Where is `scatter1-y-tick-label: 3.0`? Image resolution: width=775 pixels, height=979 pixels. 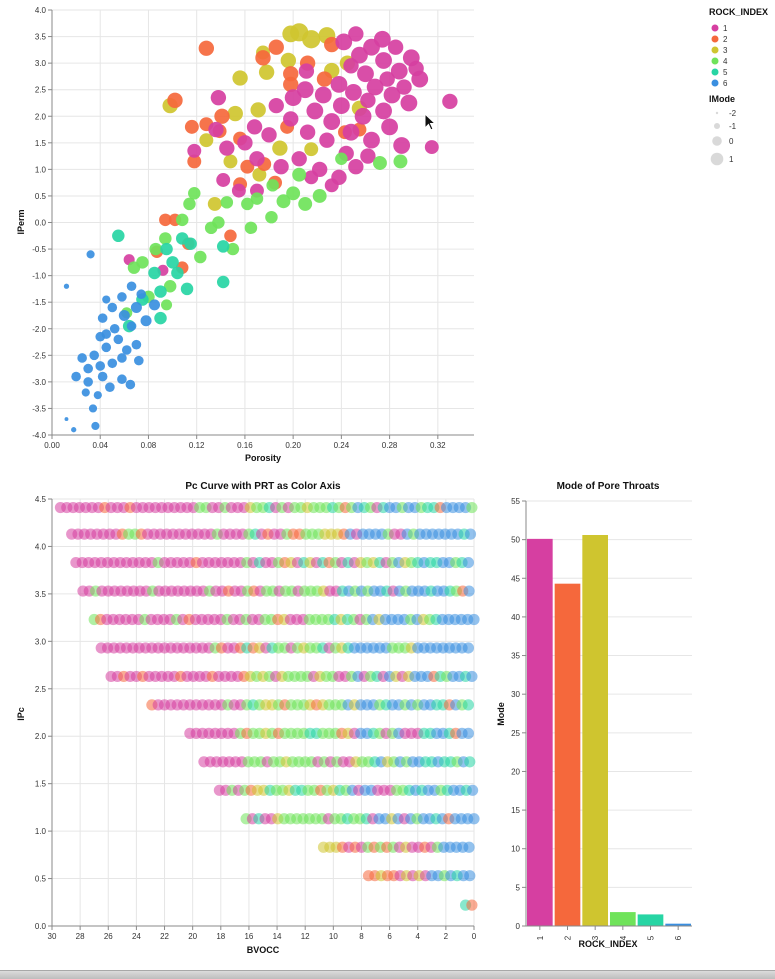 scatter1-y-tick-label: 3.0 is located at coordinates (41, 63).